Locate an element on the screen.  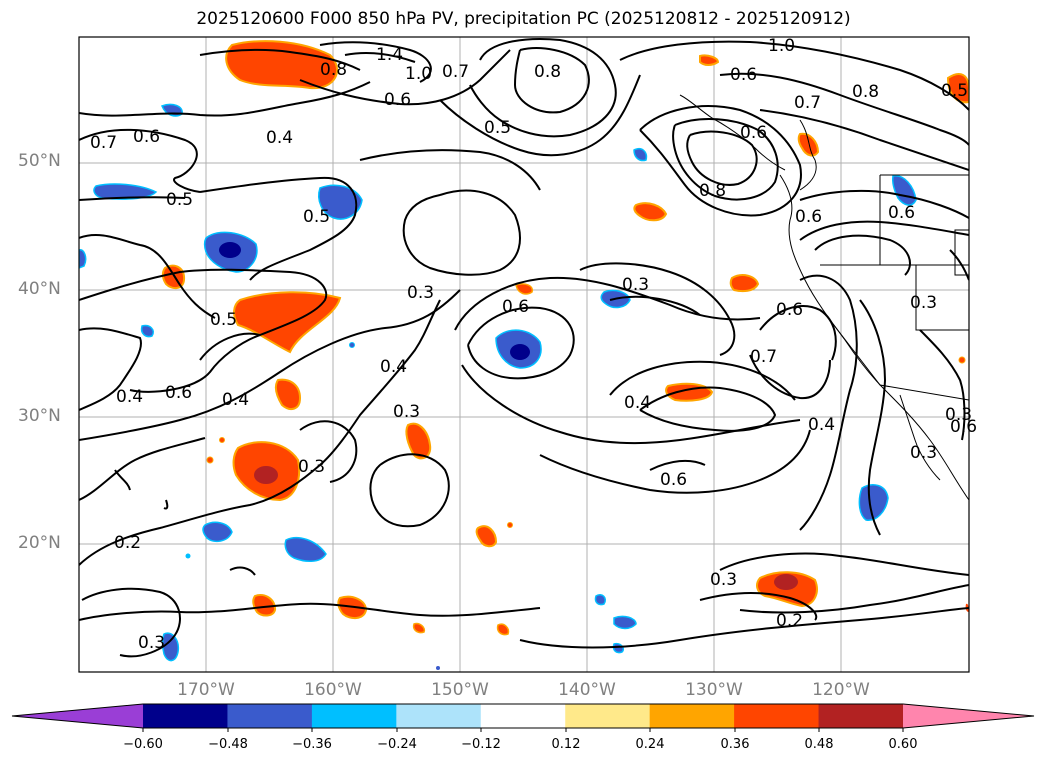
lat-label-40n: 40°N is located at coordinates (39, 289).